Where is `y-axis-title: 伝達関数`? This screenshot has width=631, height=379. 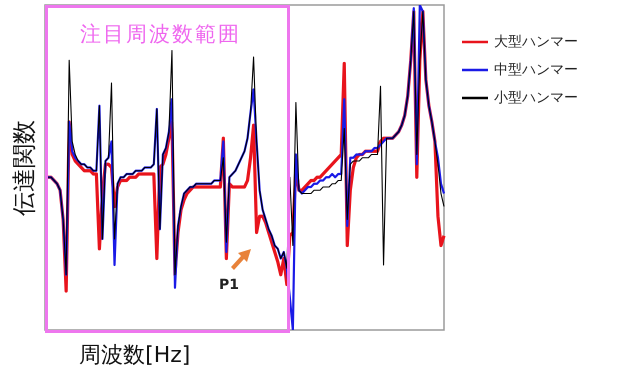 y-axis-title: 伝達関数 is located at coordinates (24, 168).